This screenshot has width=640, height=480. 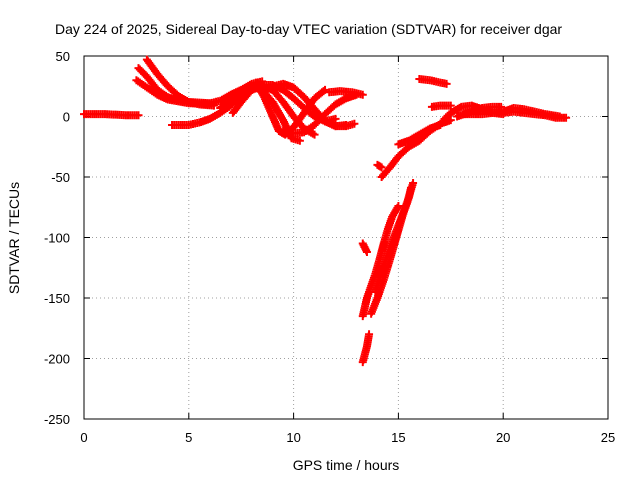 What do you see at coordinates (63, 56) in the screenshot?
I see `y-tick-label: 50` at bounding box center [63, 56].